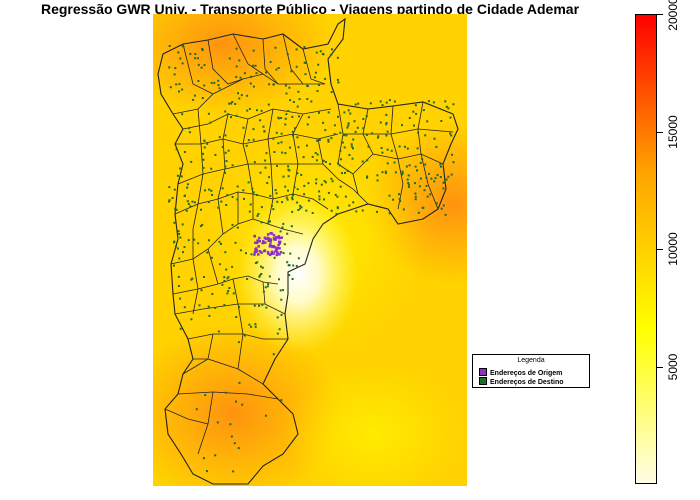  Describe the element at coordinates (268, 244) in the screenshot. I see `origin-points` at that location.